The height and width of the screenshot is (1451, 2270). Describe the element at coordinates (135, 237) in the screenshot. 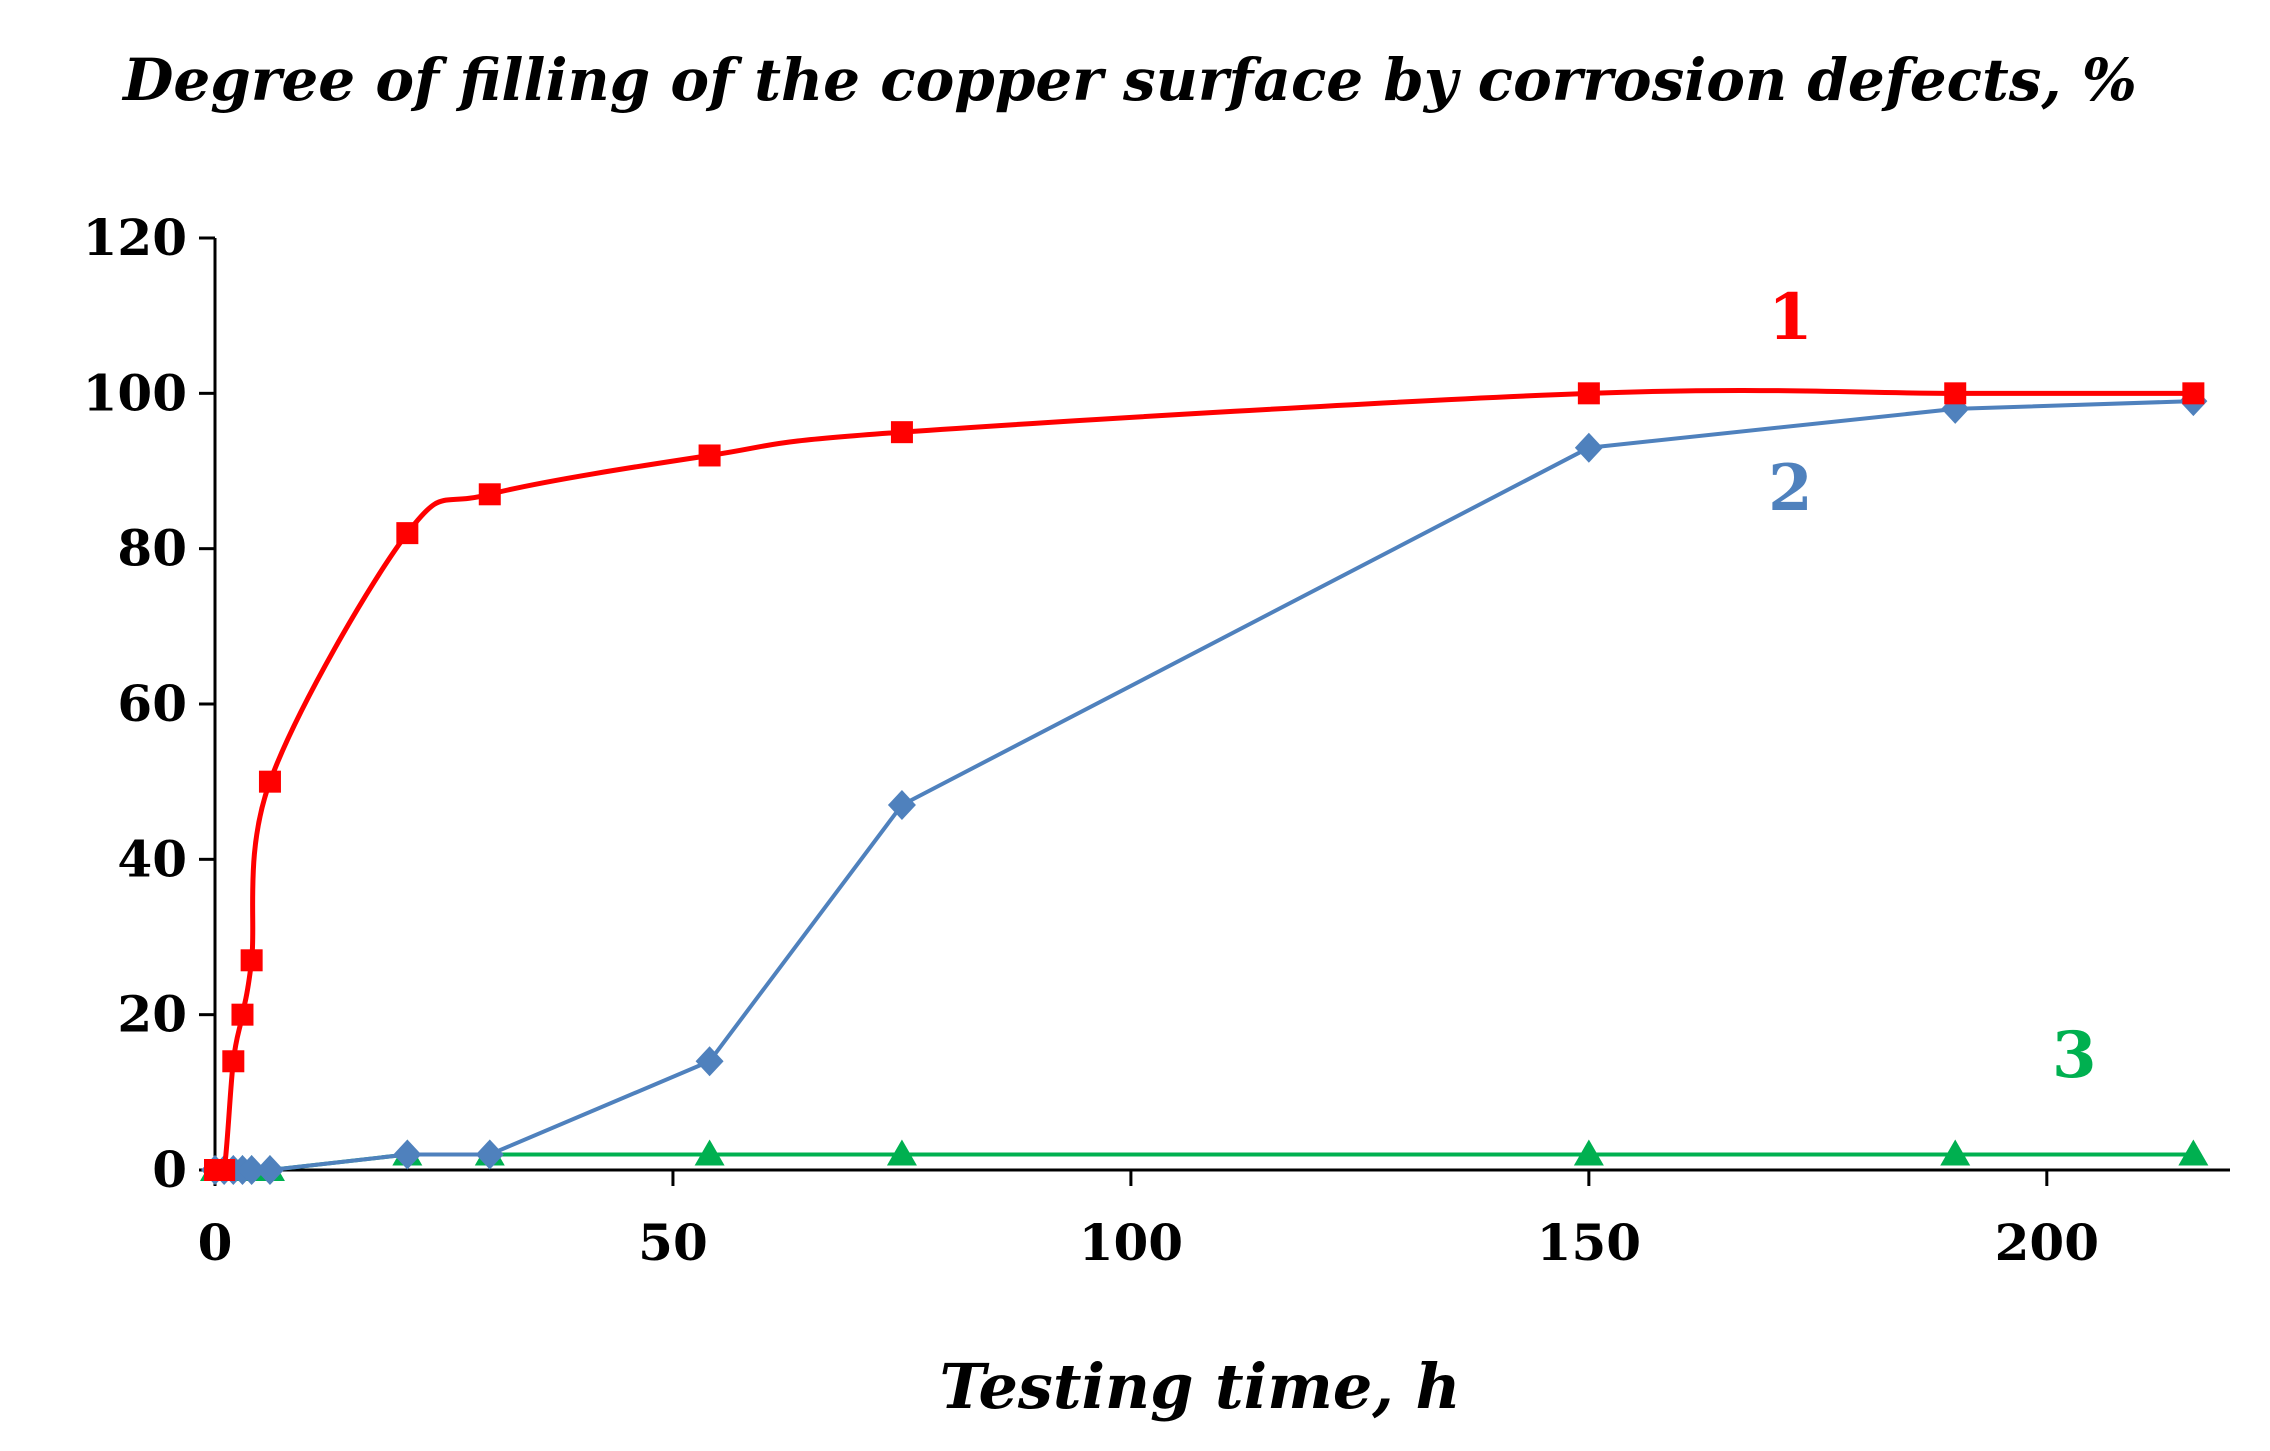

I see `y-tick-label: 120` at that location.